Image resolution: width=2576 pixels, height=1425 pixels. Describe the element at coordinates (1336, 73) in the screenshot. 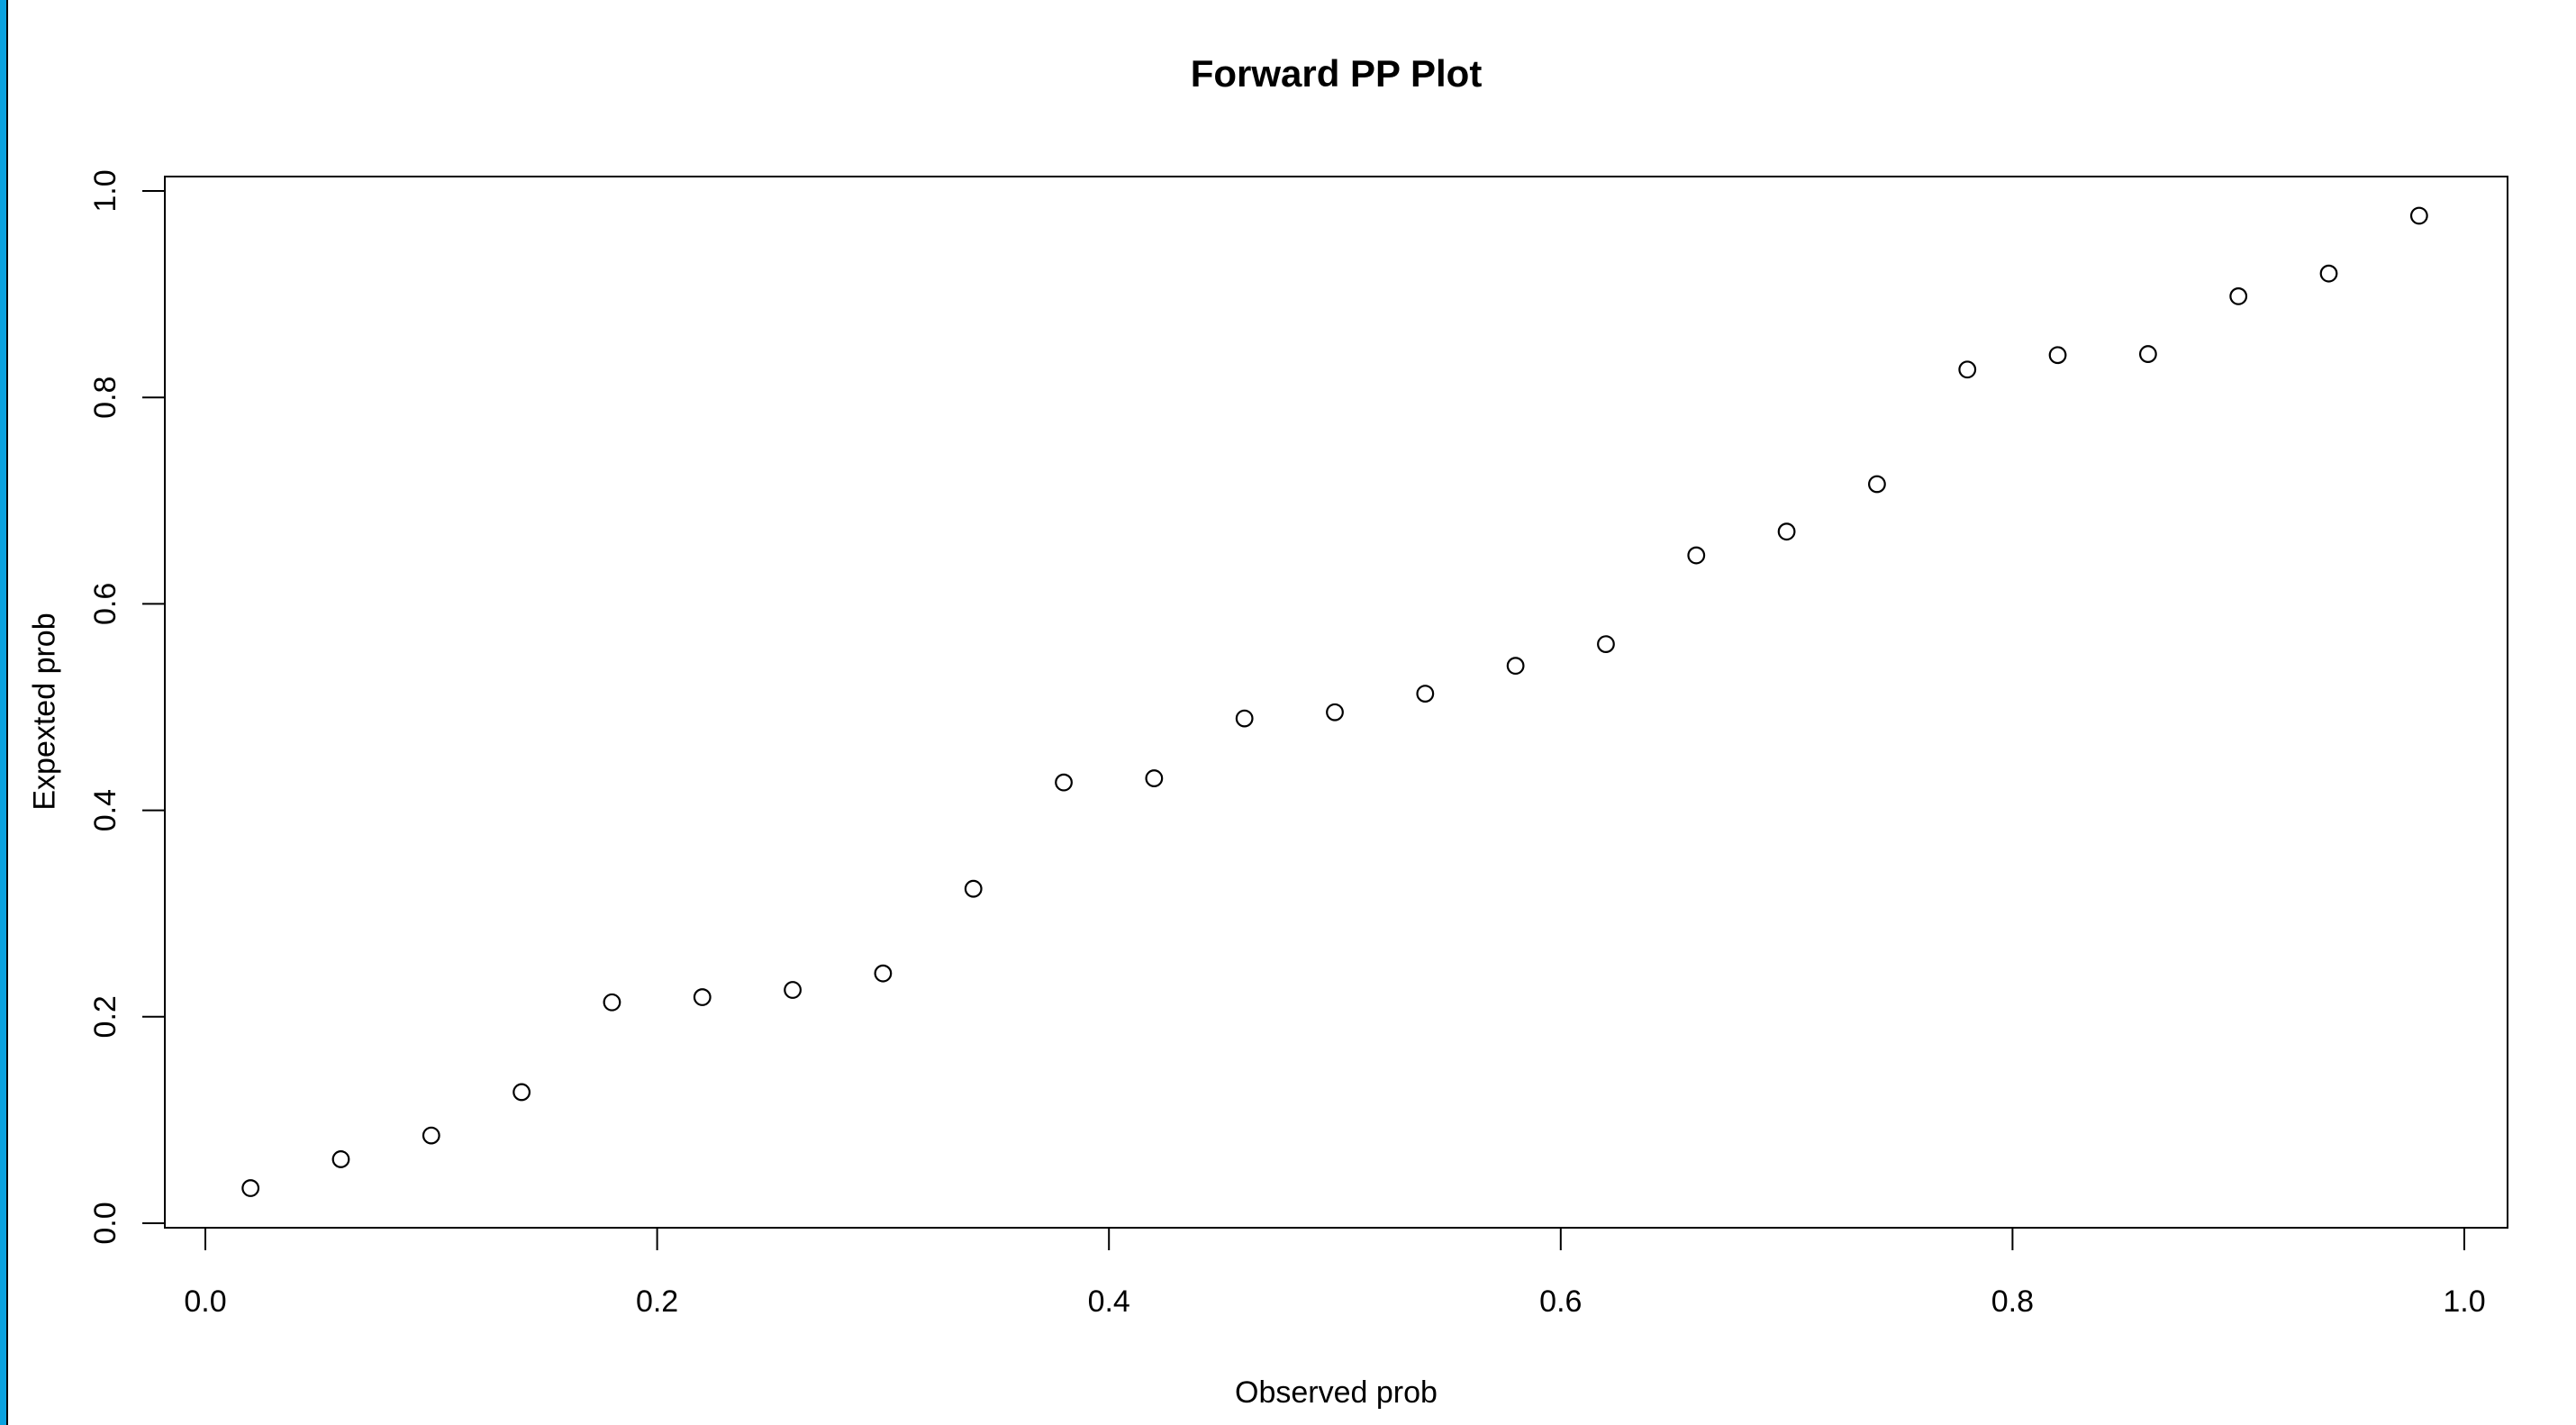

I see `plot-title: Forward PP Plot` at that location.